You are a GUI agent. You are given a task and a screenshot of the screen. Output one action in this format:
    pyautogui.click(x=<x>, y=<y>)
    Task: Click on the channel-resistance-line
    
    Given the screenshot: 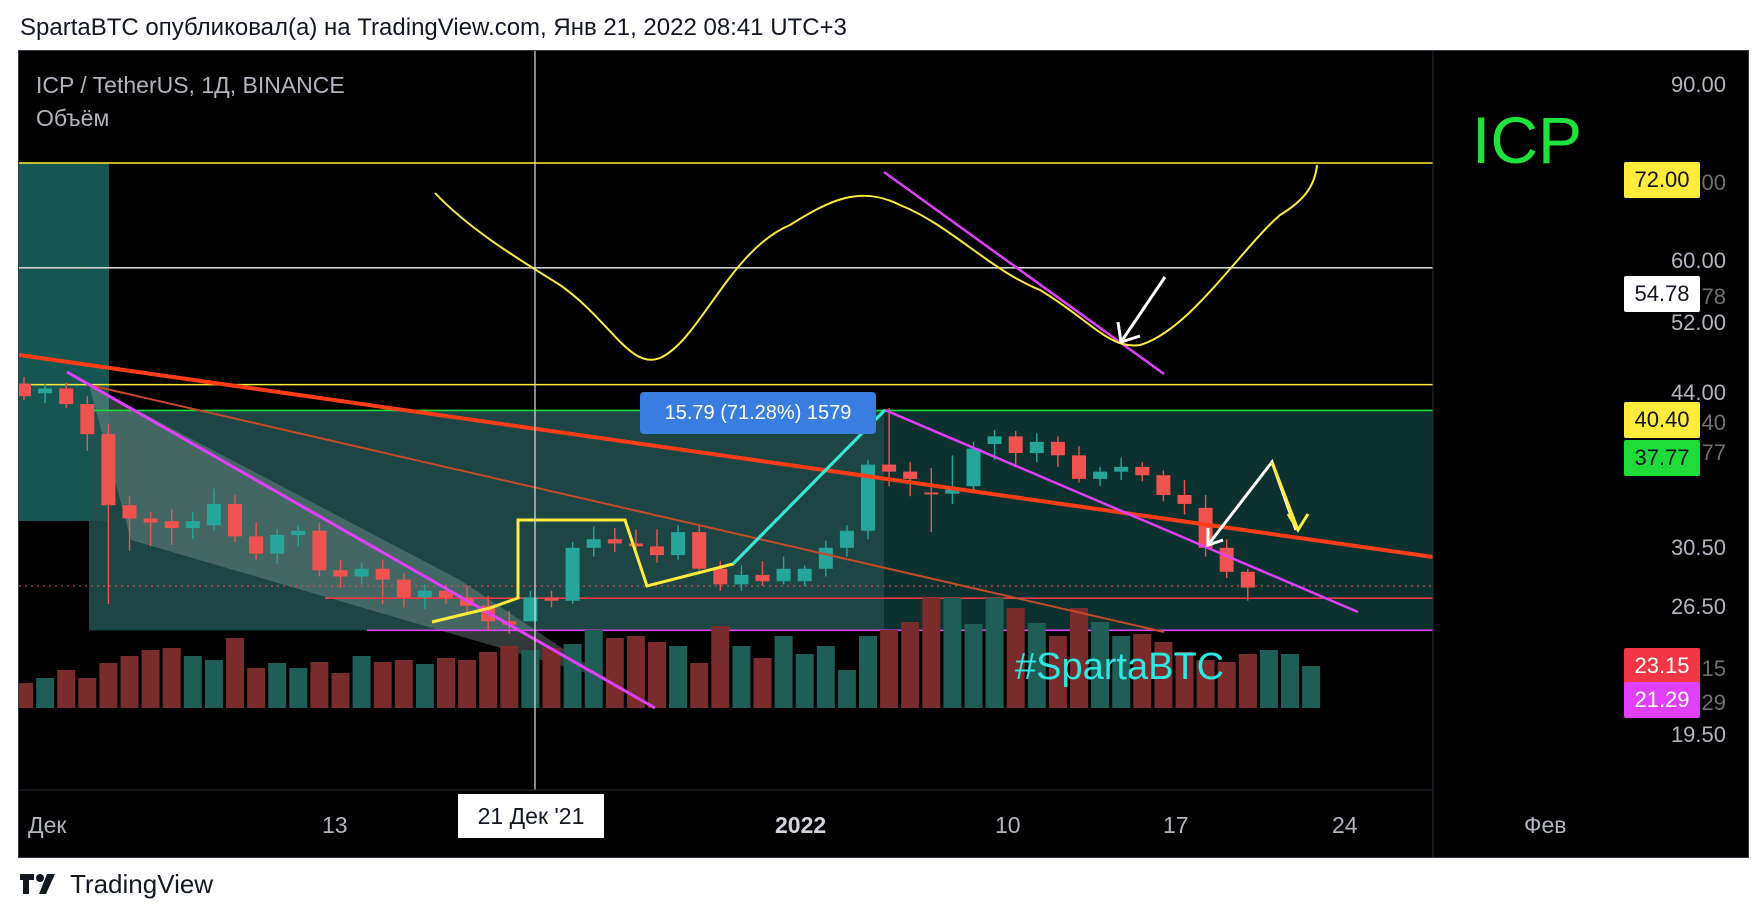 What is the action you would take?
    pyautogui.click(x=1121, y=511)
    